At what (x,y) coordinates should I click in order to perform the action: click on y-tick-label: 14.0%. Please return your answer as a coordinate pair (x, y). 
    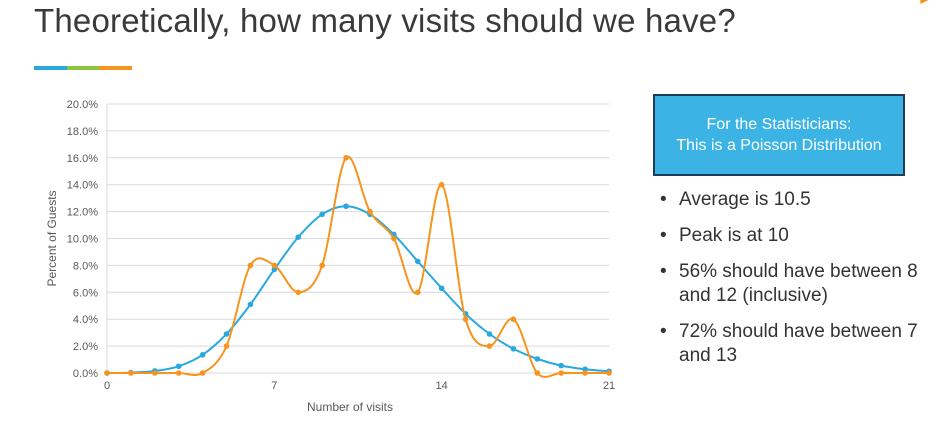
    Looking at the image, I should click on (82, 186).